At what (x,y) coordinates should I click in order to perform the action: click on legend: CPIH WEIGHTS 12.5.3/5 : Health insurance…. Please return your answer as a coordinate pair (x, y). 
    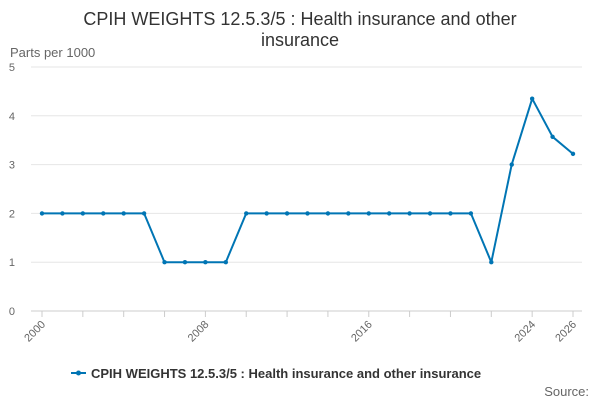
    Looking at the image, I should click on (276, 373).